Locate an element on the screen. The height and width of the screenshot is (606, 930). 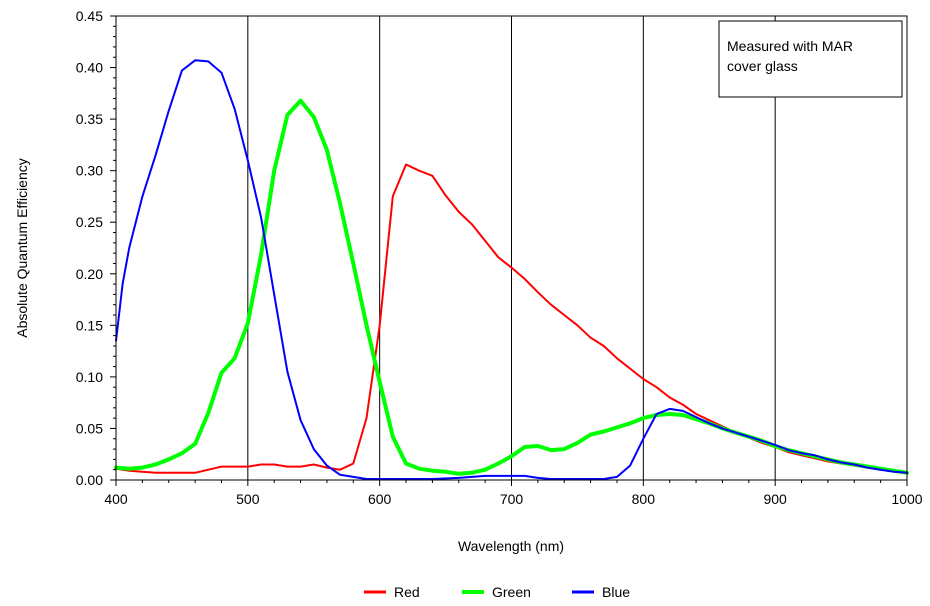
x-axis-title: Wavelength (nm) is located at coordinates (511, 546).